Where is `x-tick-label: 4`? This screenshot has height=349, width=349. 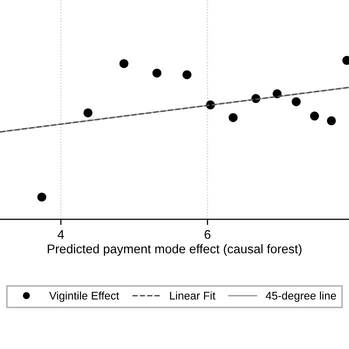 x-tick-label: 4 is located at coordinates (61, 234).